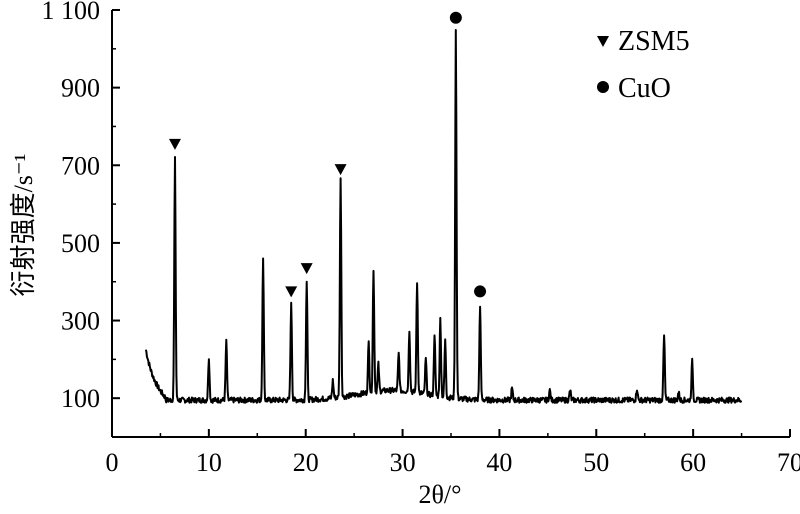  I want to click on x-tick-label: 50, so click(596, 462).